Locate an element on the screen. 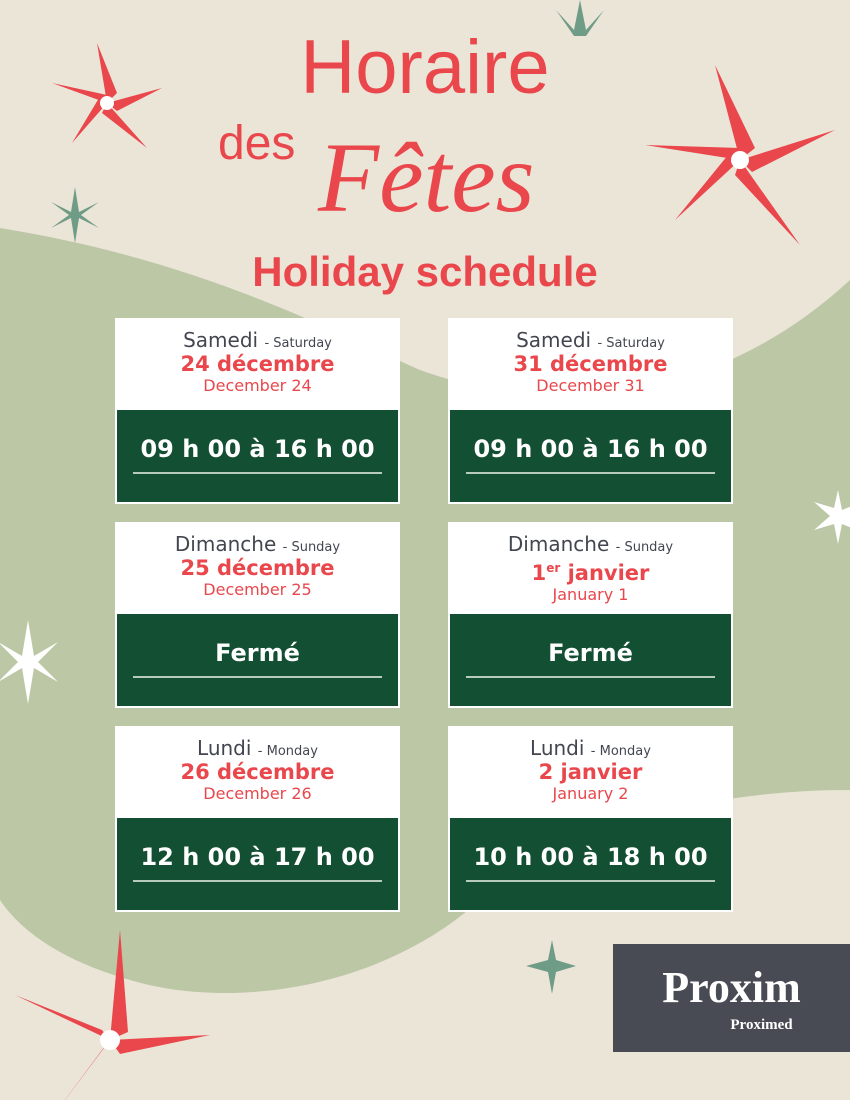 The image size is (850, 1100). date-fr: 2 janvier is located at coordinates (590, 772).